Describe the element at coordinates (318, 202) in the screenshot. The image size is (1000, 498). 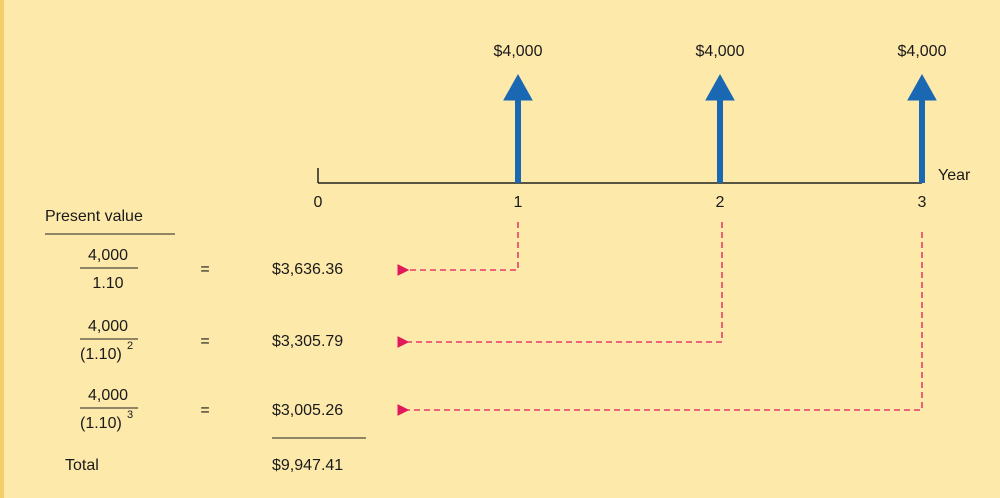
I see `period-label: 0` at that location.